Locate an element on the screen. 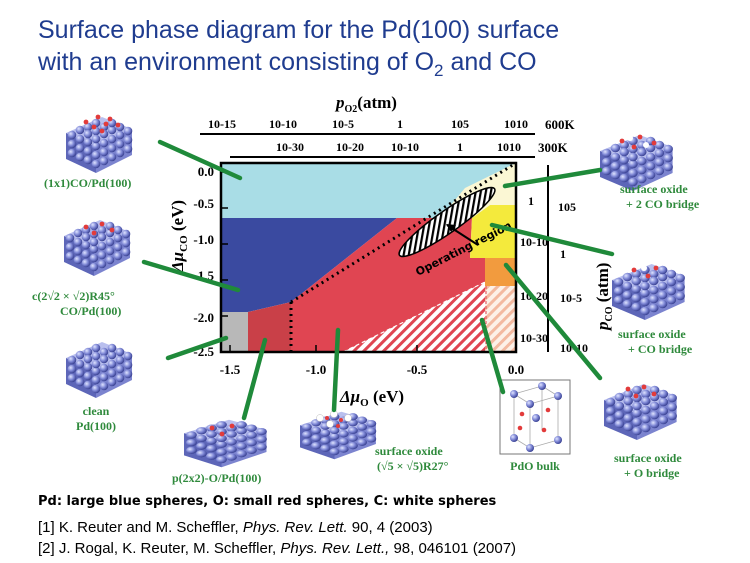  structure-p2x2-o-image is located at coordinates (225, 443).